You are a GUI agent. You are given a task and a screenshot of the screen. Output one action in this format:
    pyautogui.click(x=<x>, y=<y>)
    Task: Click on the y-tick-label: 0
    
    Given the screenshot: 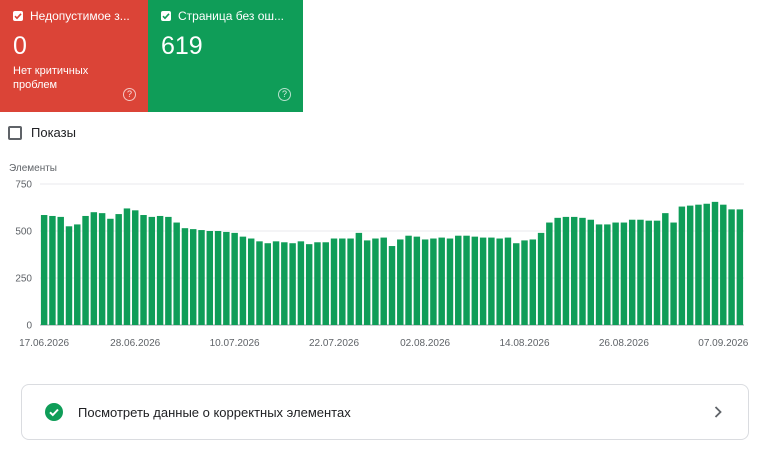 What is the action you would take?
    pyautogui.click(x=29, y=326)
    